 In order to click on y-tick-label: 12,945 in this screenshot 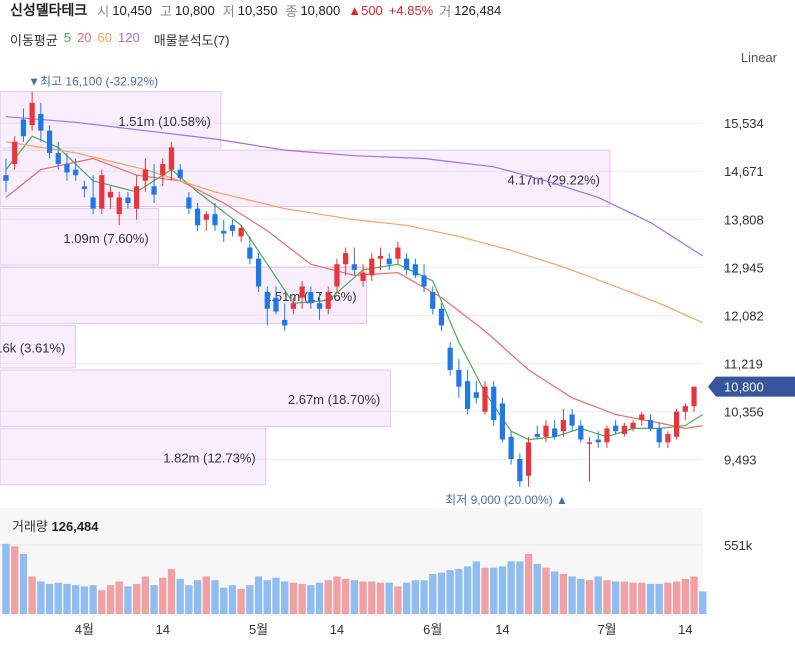, I will do `click(744, 267)`.